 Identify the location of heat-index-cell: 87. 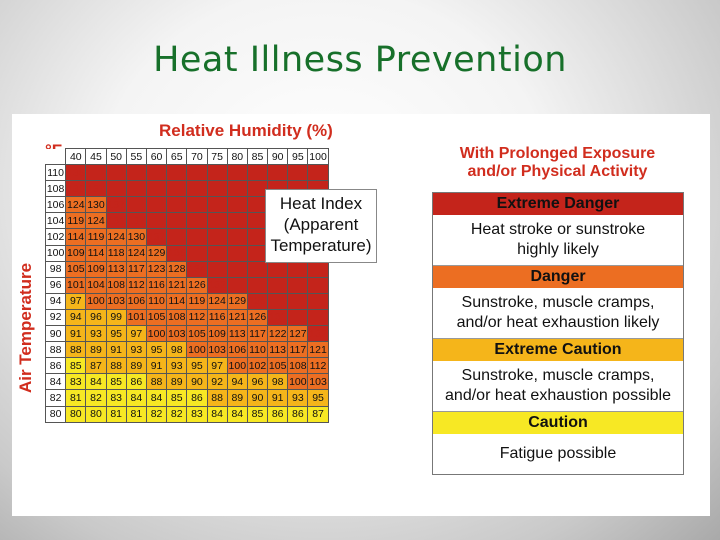
(96, 366).